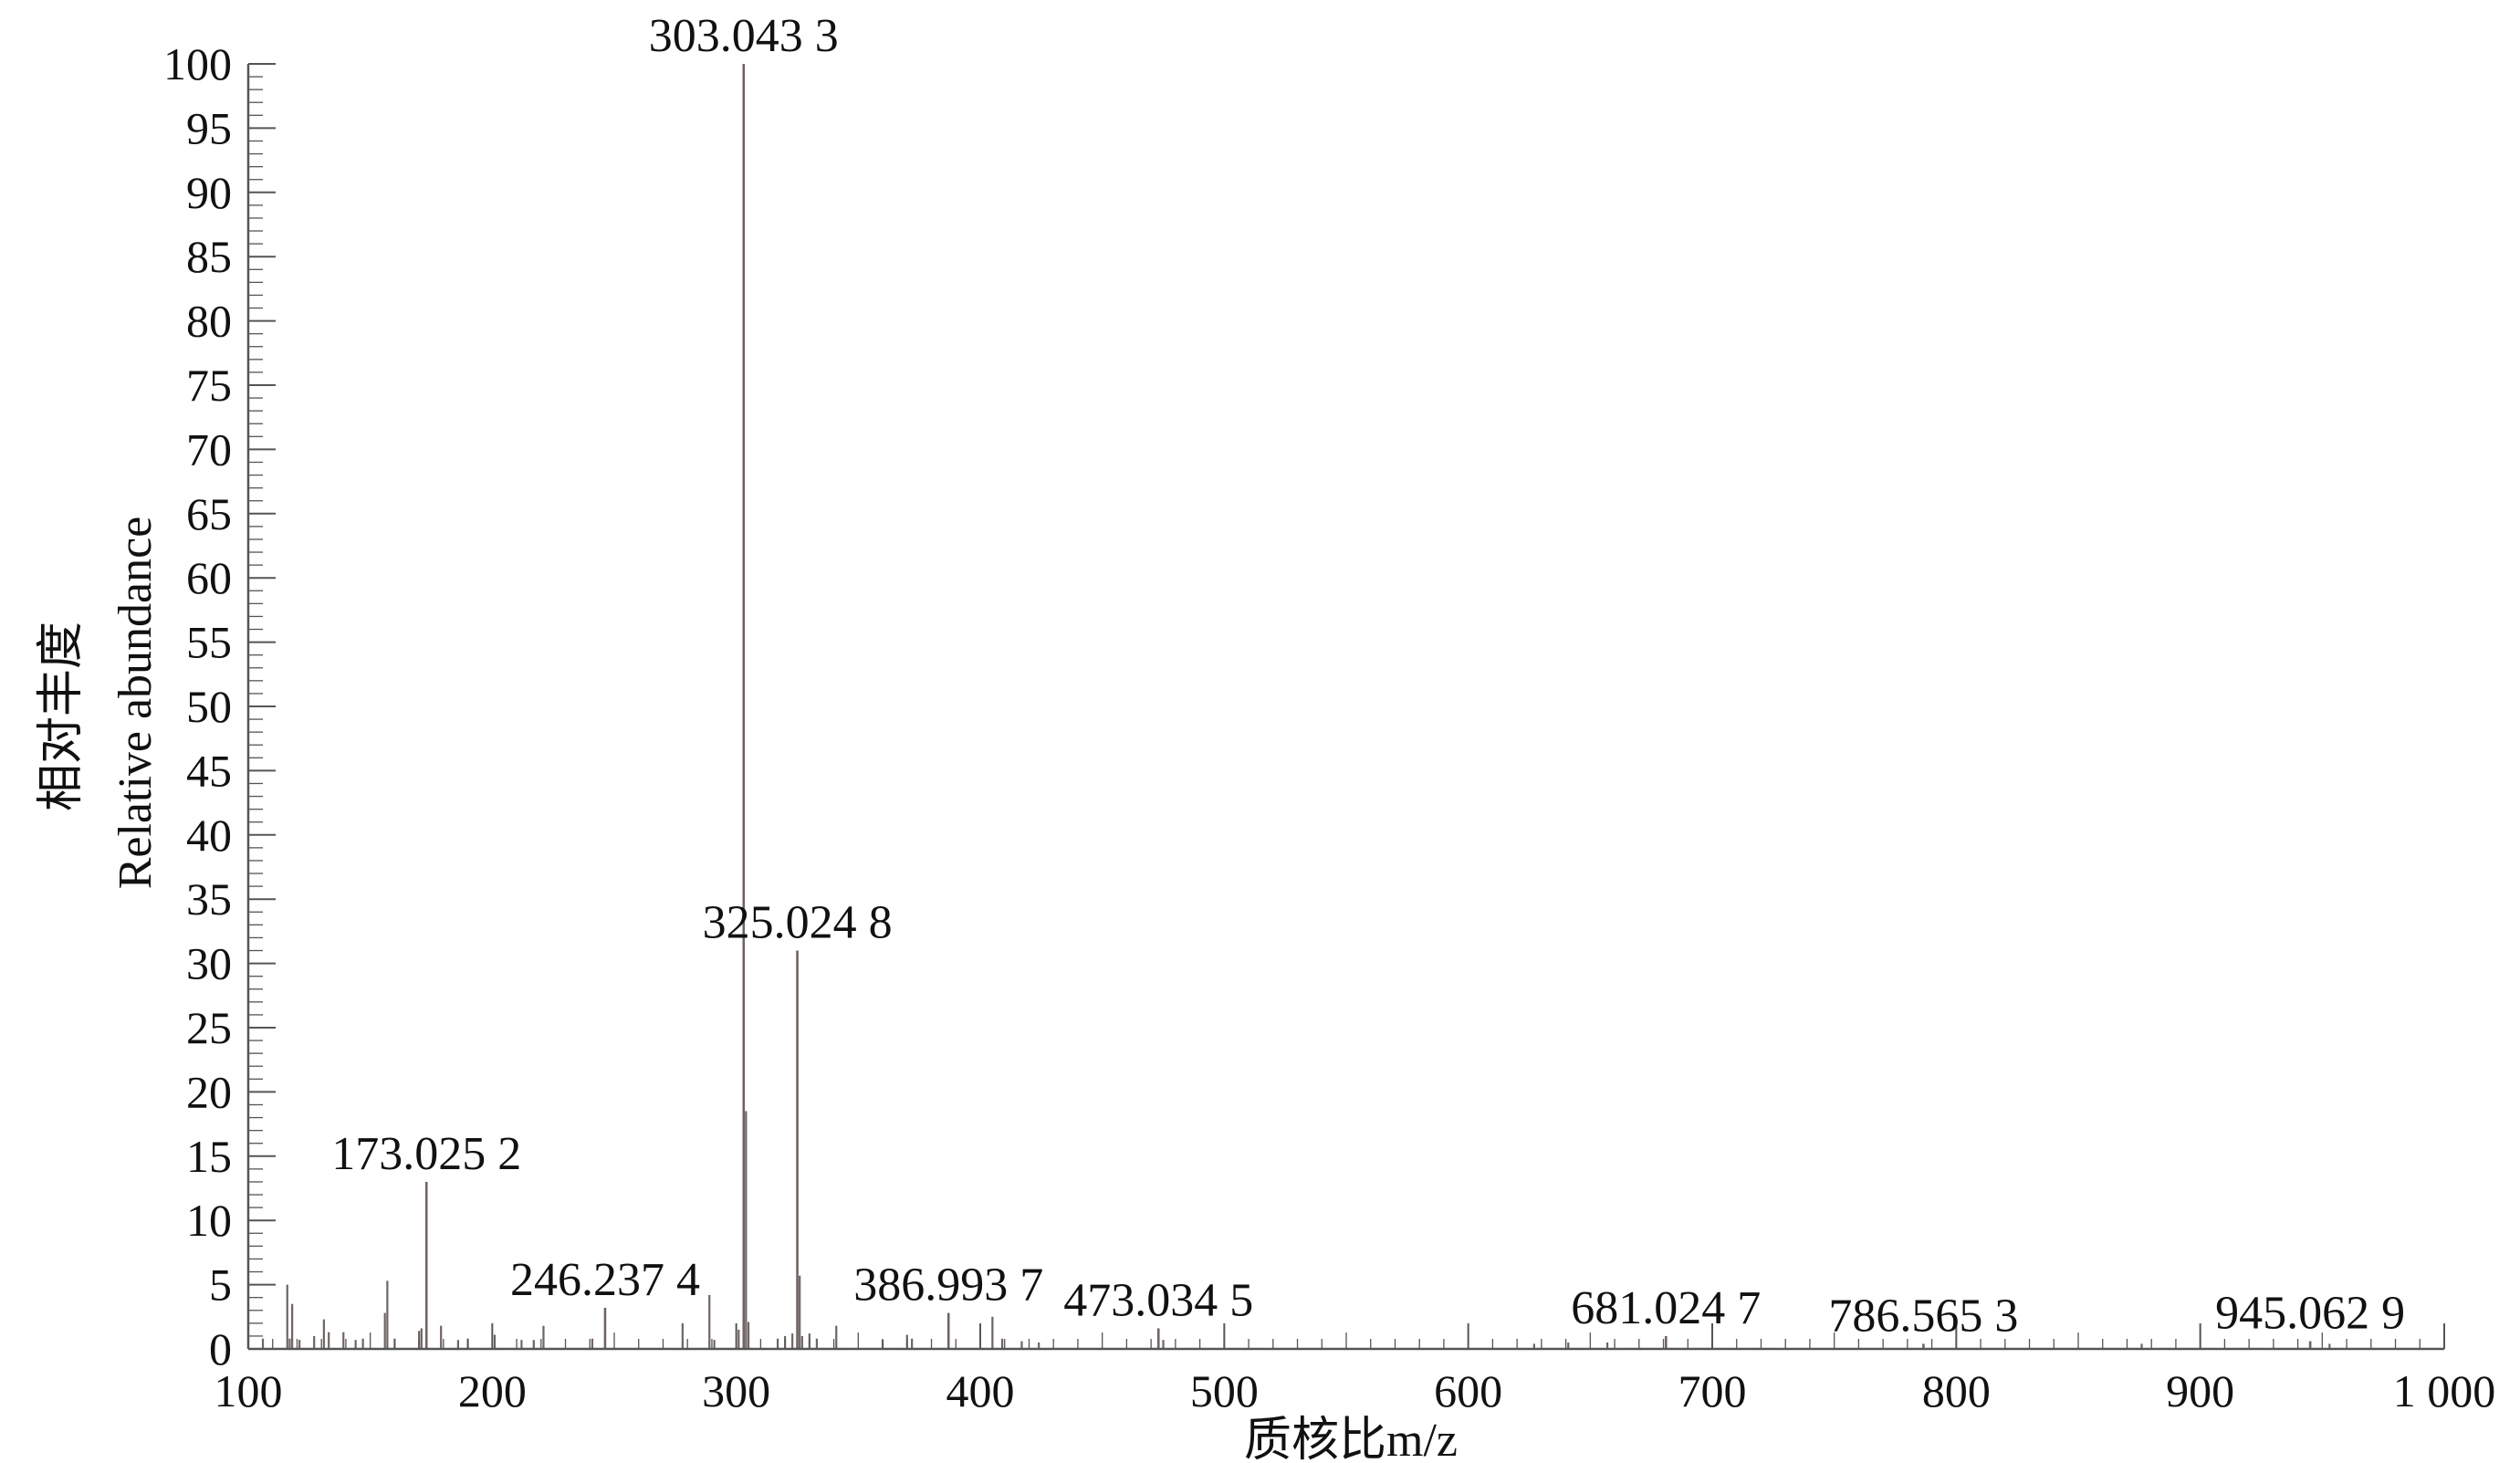  What do you see at coordinates (1158, 1300) in the screenshot?
I see `peak-label: 473.034 5` at bounding box center [1158, 1300].